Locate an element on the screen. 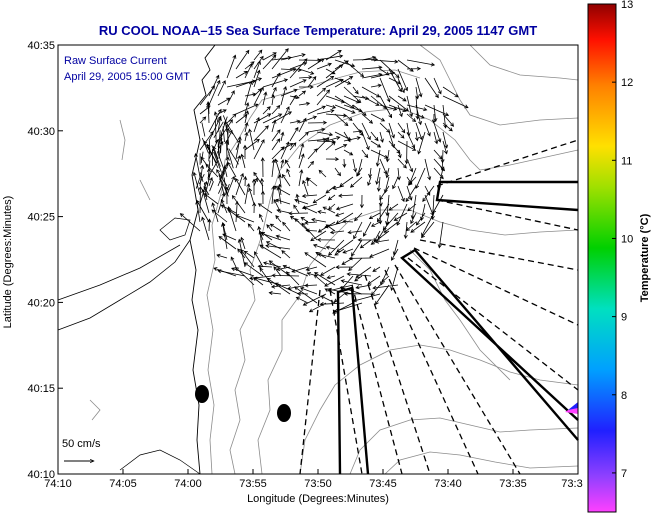 The height and width of the screenshot is (515, 651). x-axis-label: Longitude (Degrees:Minutes) is located at coordinates (318, 499).